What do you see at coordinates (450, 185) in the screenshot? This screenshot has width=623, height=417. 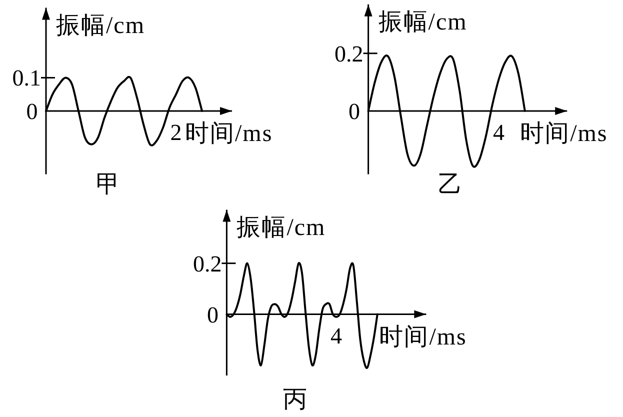 I see `title: 乙` at bounding box center [450, 185].